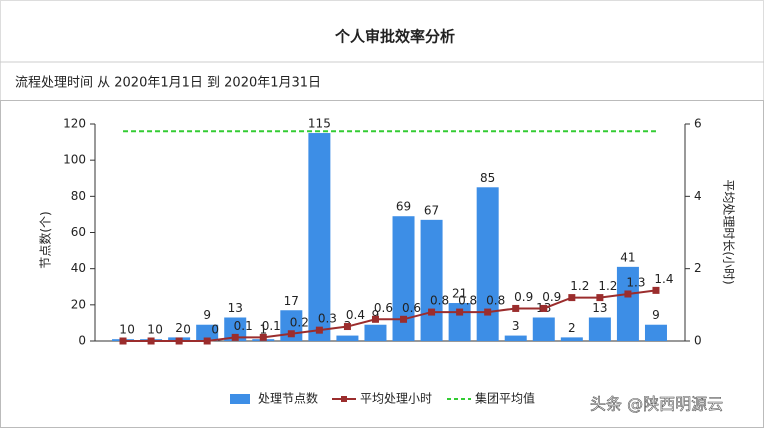 The image size is (764, 428). I want to click on watermark: 头条 @陕西明源云, so click(656, 404).